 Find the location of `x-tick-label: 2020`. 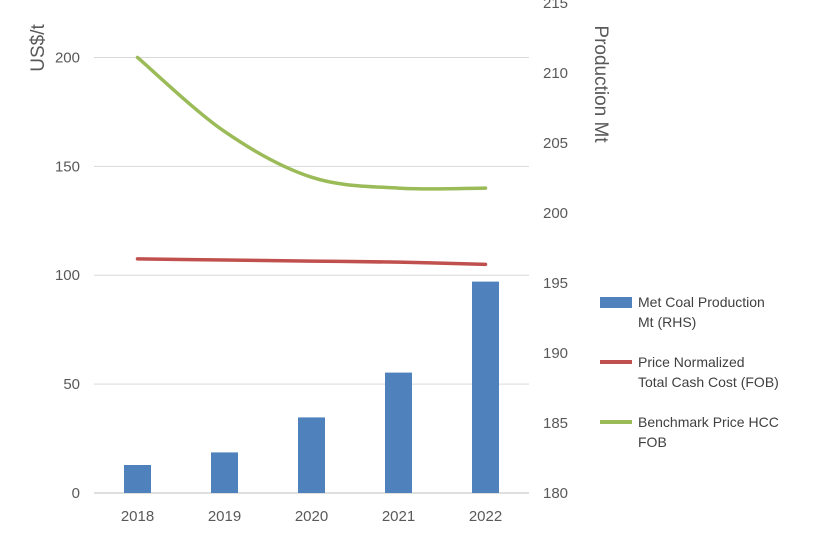

x-tick-label: 2020 is located at coordinates (311, 516).